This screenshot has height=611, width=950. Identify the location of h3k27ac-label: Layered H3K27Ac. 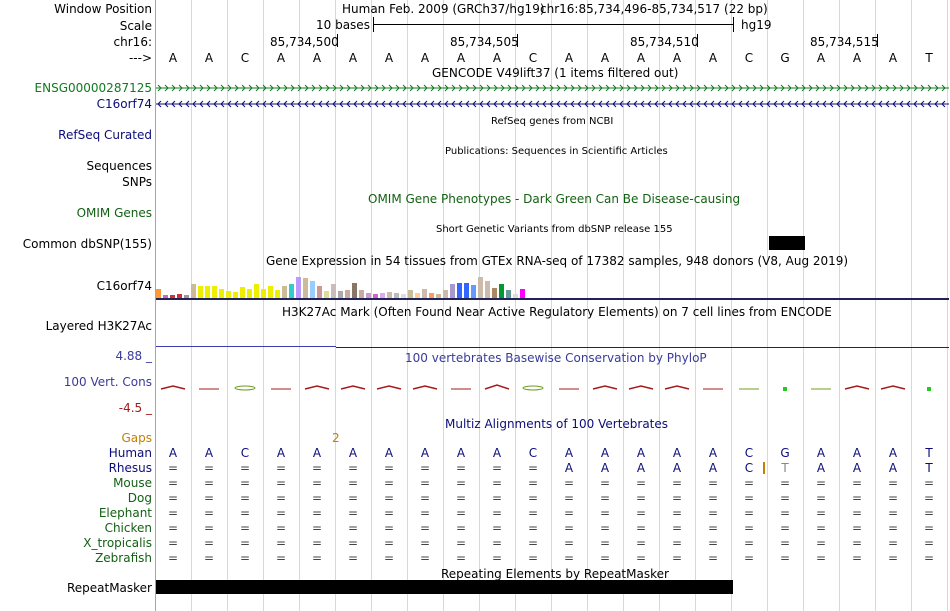
(98, 326).